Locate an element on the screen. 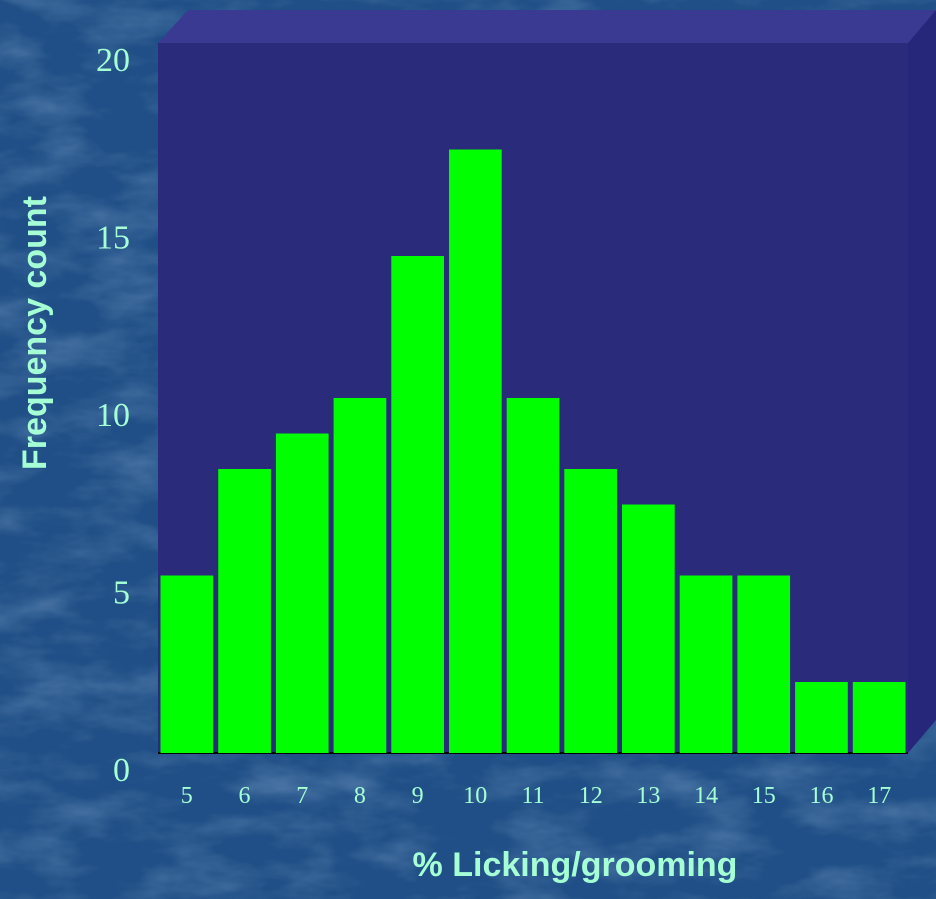 Image resolution: width=936 pixels, height=899 pixels. x-tick-label-11: 11 is located at coordinates (532, 796).